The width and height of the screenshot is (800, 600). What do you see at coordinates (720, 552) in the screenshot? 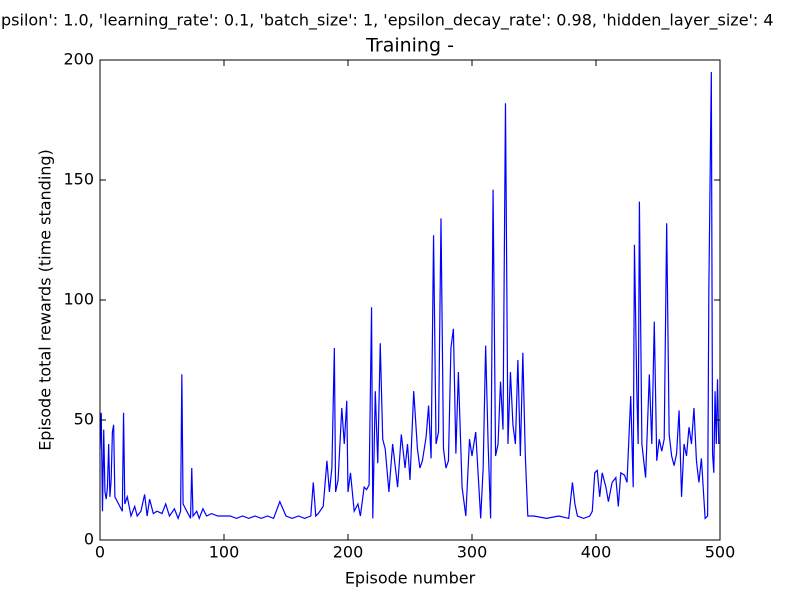
I see `x-tick-label: 500` at bounding box center [720, 552].